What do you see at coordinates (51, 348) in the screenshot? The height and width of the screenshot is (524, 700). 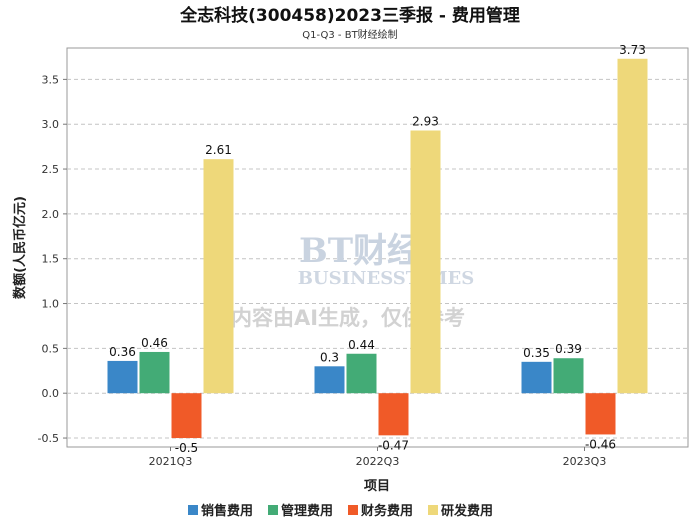 I see `y-tick-label: 0.5` at bounding box center [51, 348].